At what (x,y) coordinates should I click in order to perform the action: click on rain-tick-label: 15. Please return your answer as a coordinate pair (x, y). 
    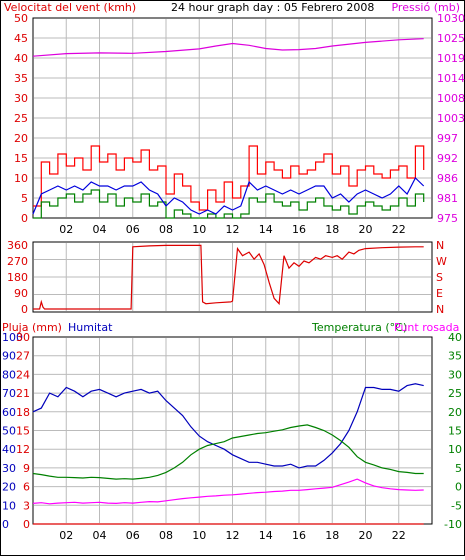
    Looking at the image, I should click on (23, 431).